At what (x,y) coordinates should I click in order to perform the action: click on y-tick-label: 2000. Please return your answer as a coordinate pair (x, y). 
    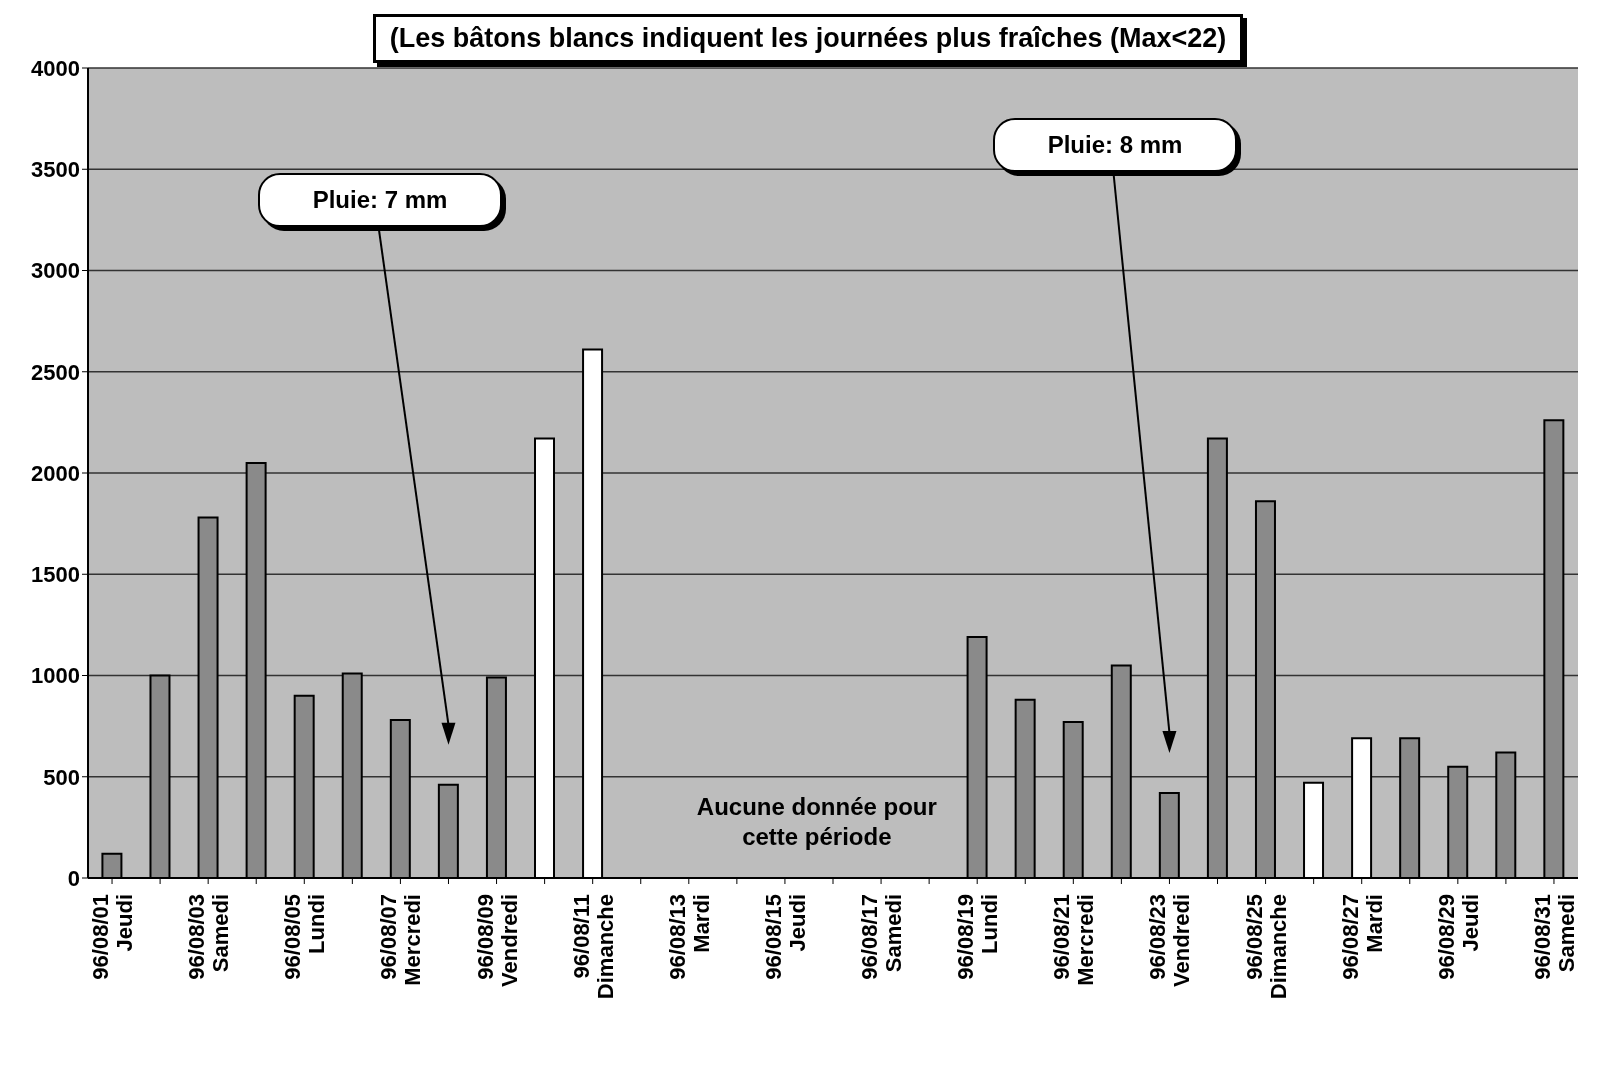
    Looking at the image, I should click on (55, 473).